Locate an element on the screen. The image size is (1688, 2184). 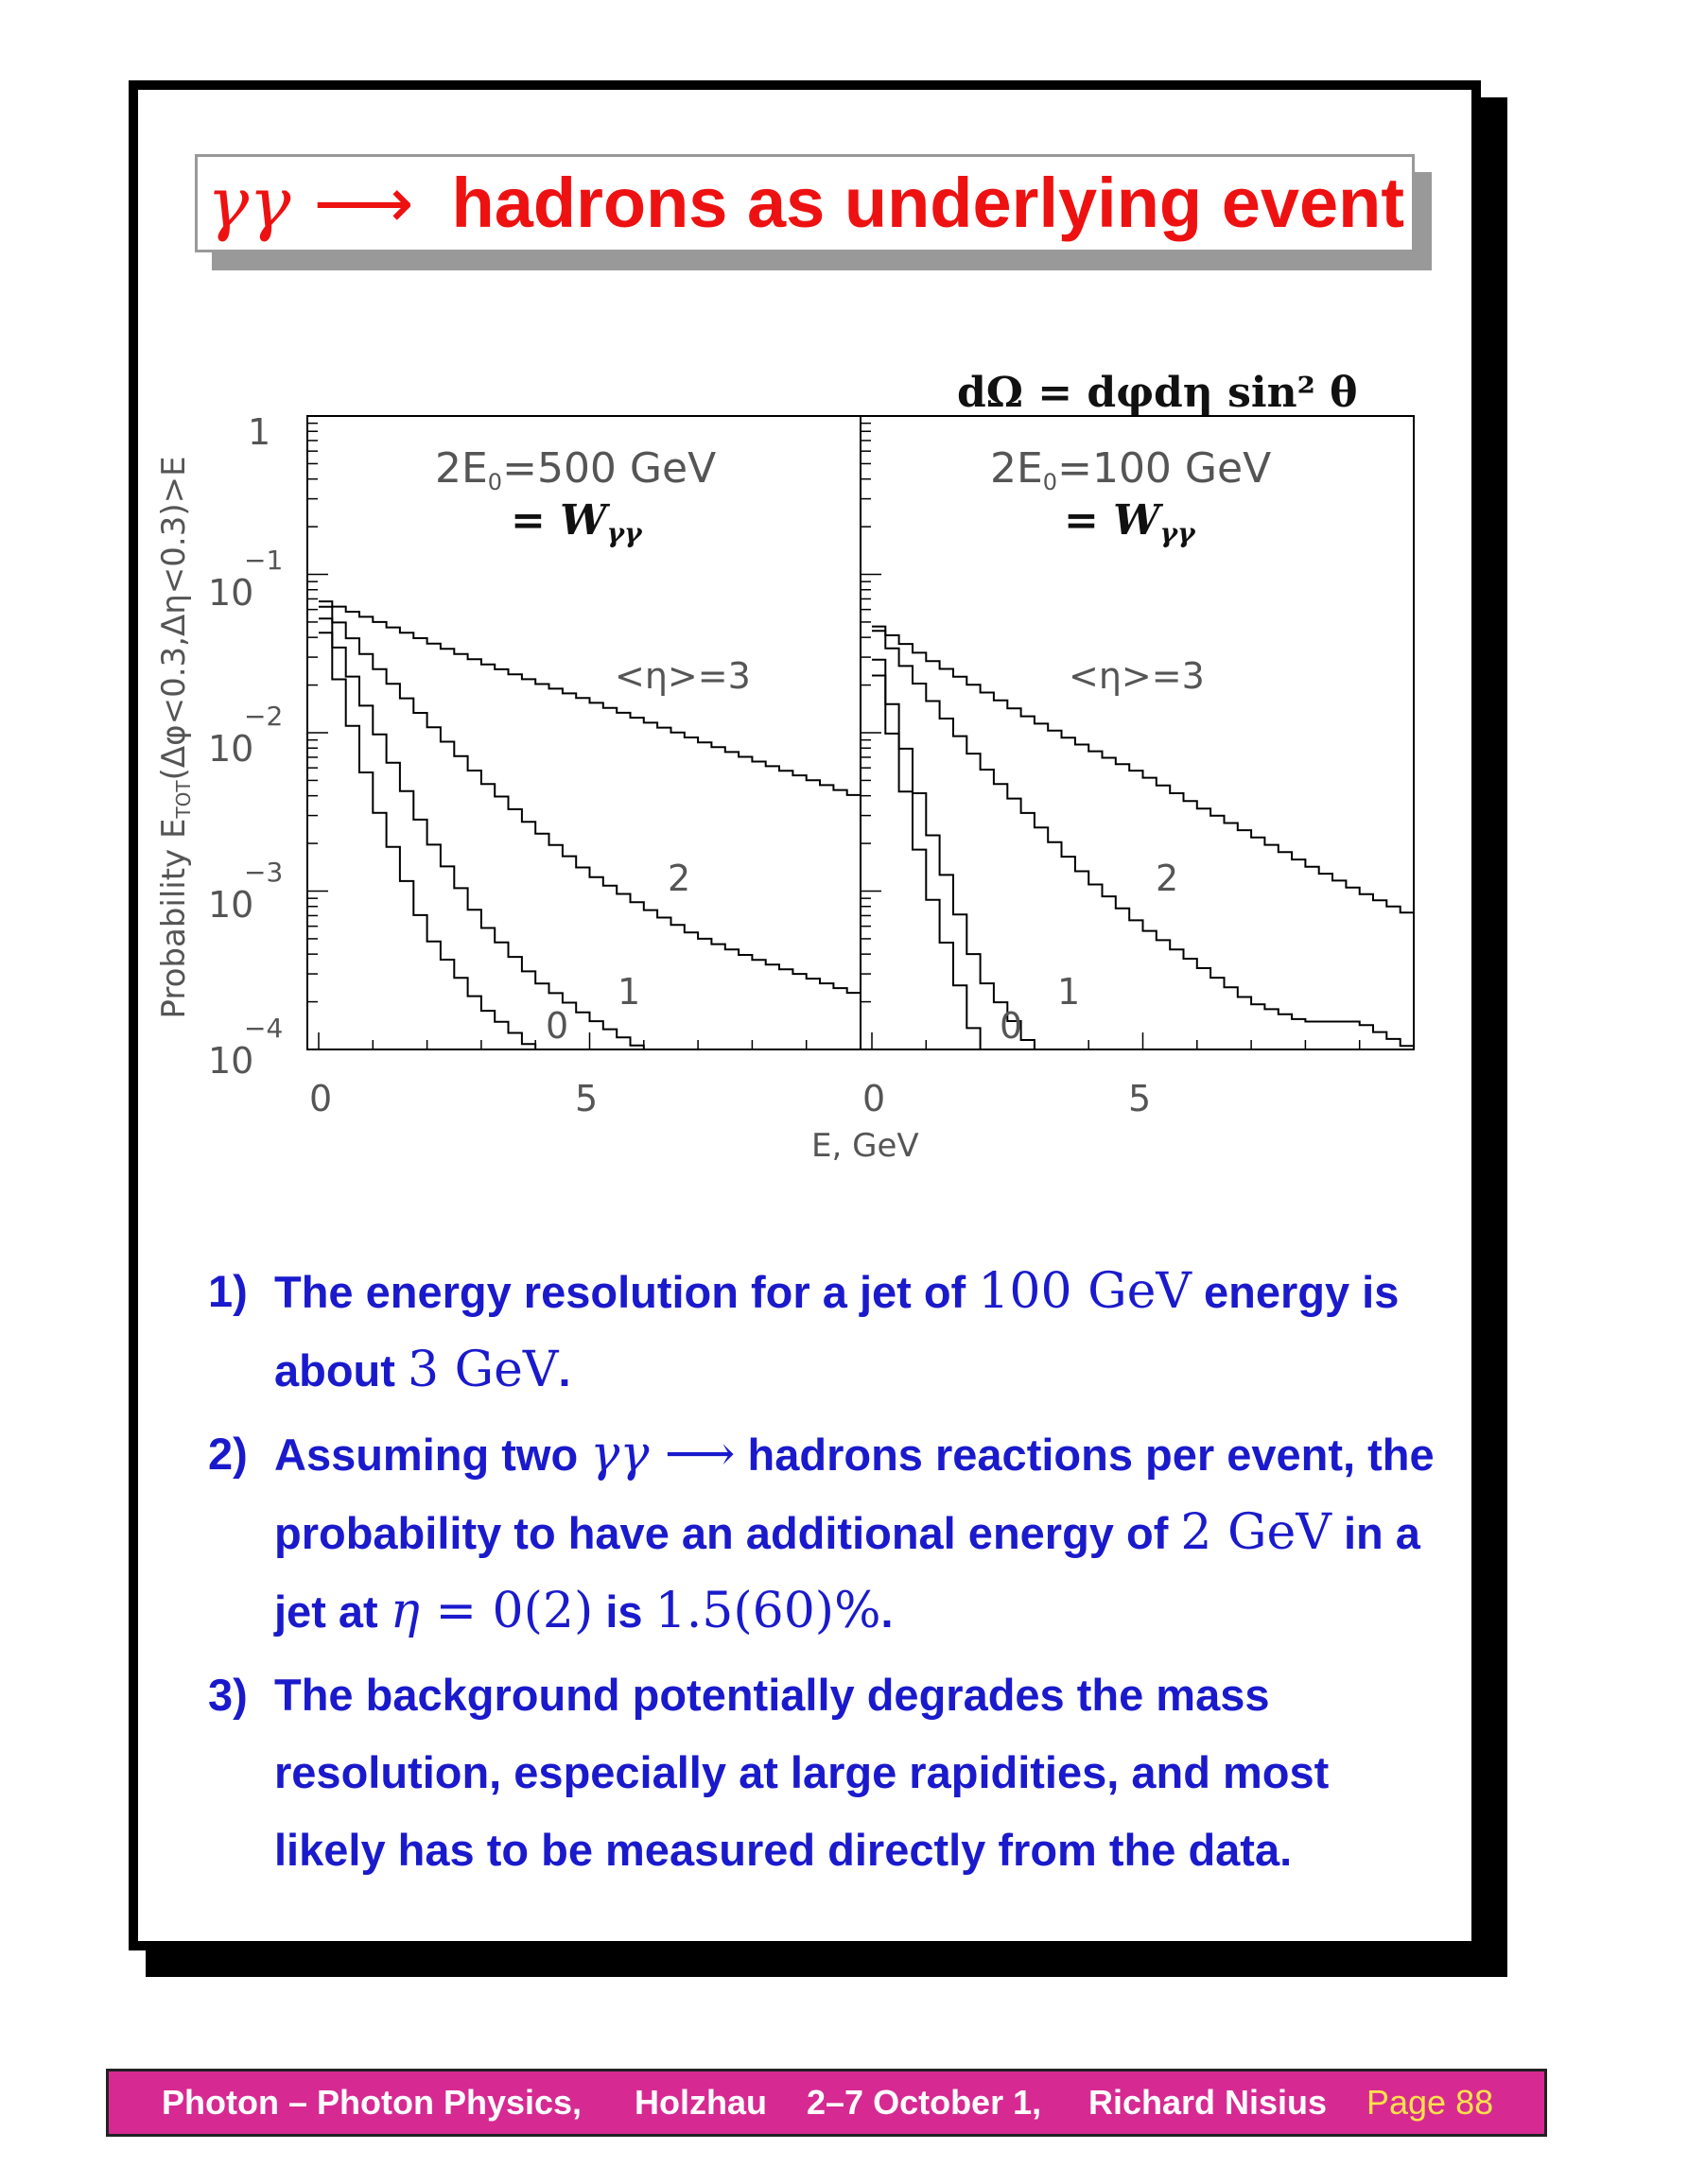
footer-author: Richard Nisius is located at coordinates (1208, 2102).